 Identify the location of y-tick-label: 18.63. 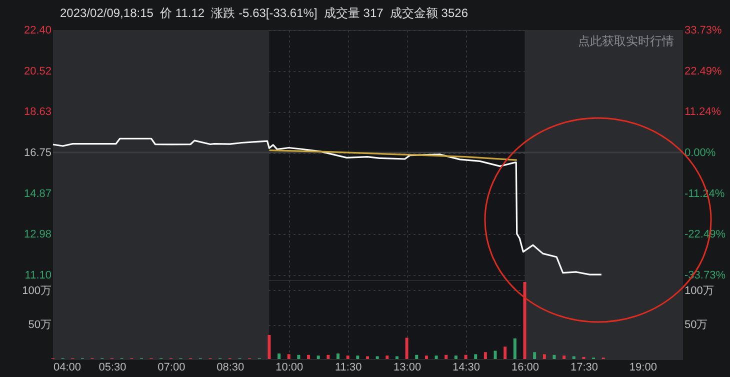
(38, 112).